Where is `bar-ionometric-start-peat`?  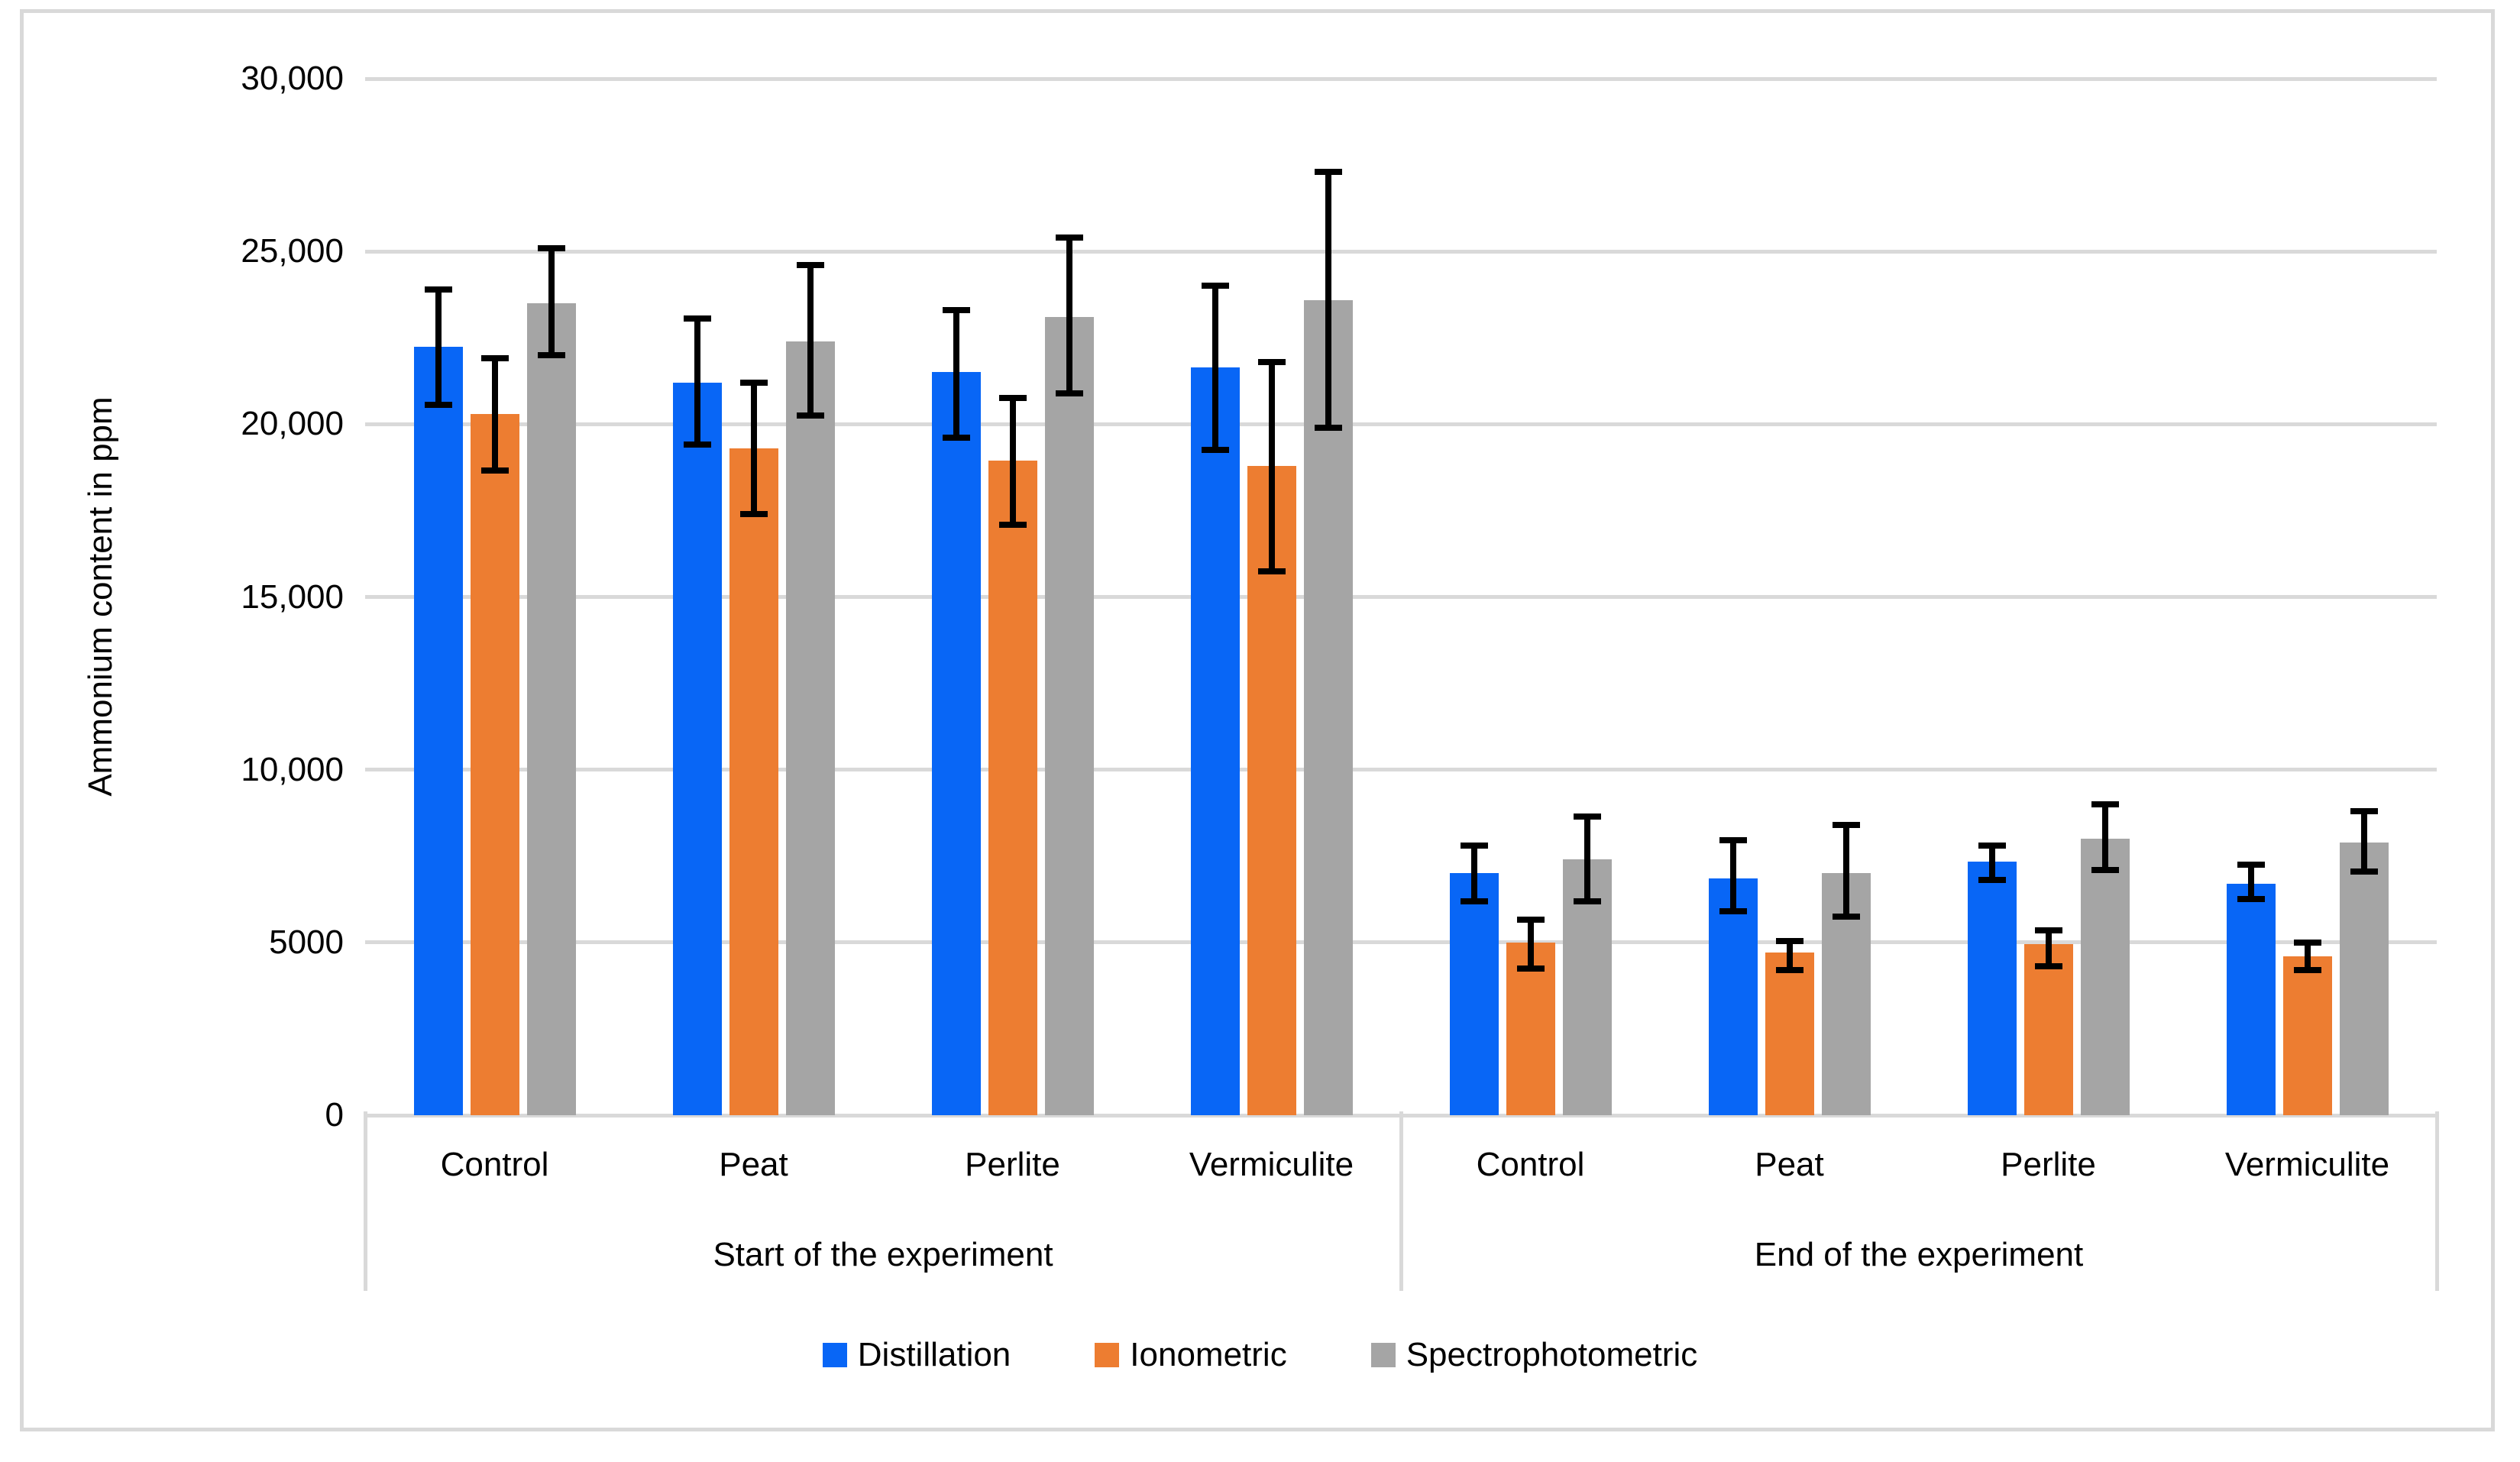
bar-ionometric-start-peat is located at coordinates (754, 782).